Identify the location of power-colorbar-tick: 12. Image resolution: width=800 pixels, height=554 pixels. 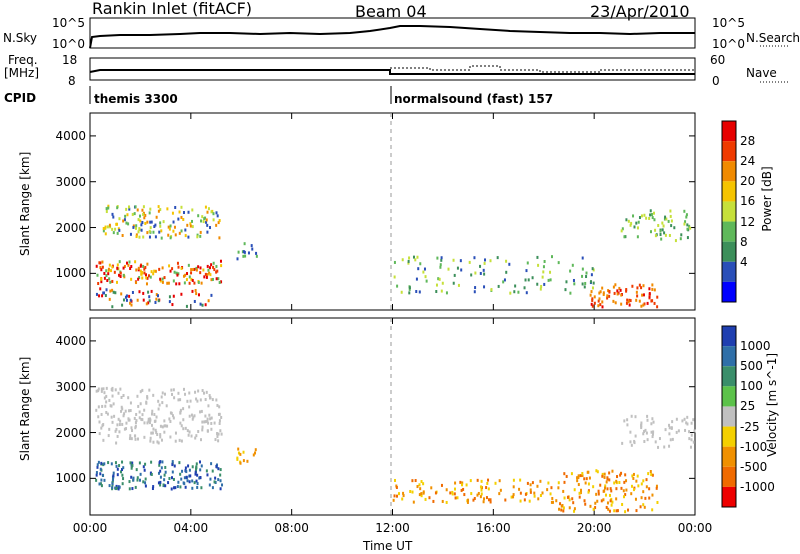
(748, 221).